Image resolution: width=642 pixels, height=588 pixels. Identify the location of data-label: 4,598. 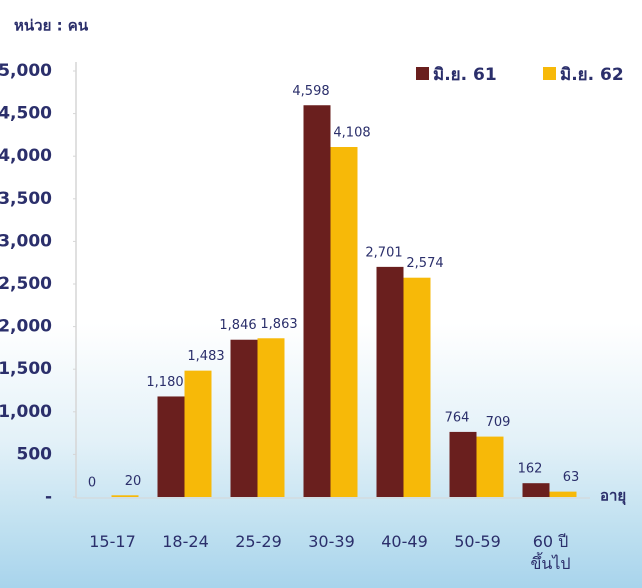
(310, 91).